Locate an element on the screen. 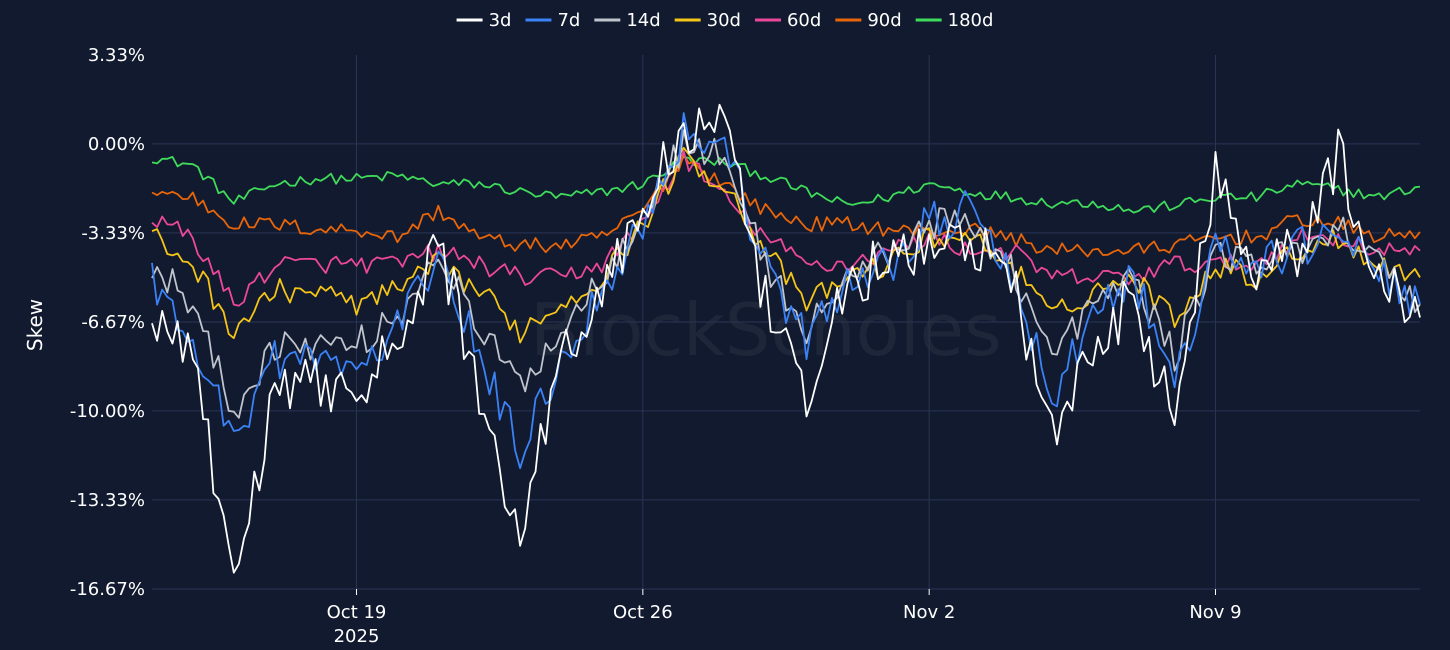 The image size is (1450, 650). legend: 3d 7d 14d 30d 60d 90d 180d is located at coordinates (725, 20).